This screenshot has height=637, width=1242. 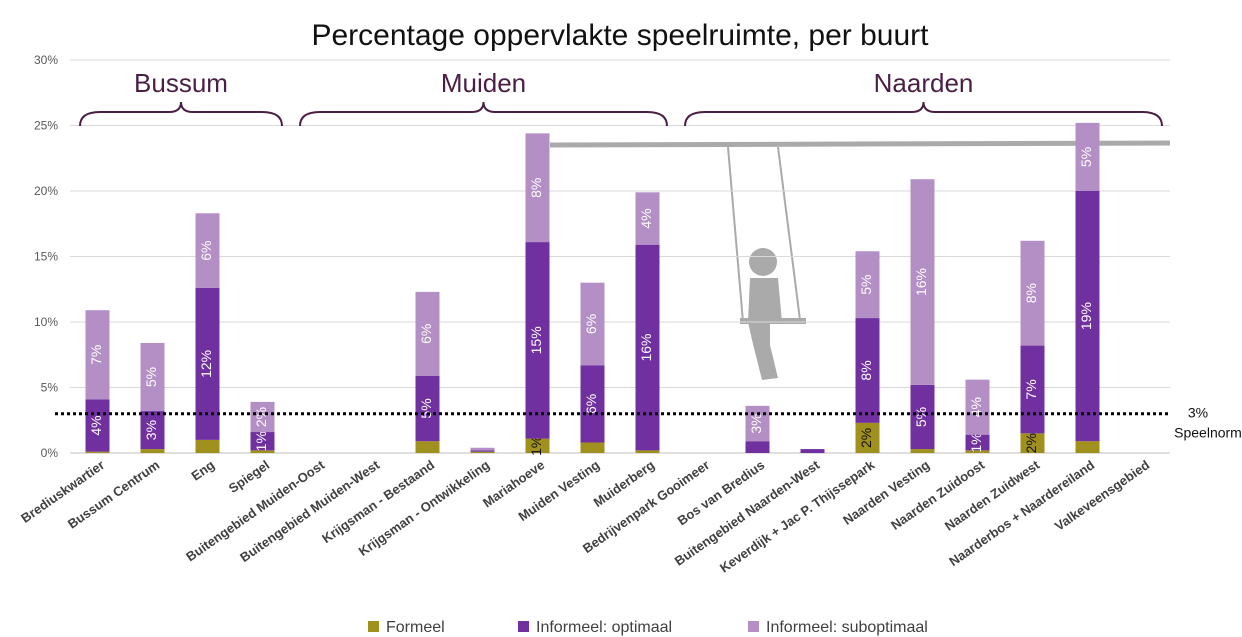 What do you see at coordinates (604, 627) in the screenshot?
I see `legend-label: Informeel: optimaal` at bounding box center [604, 627].